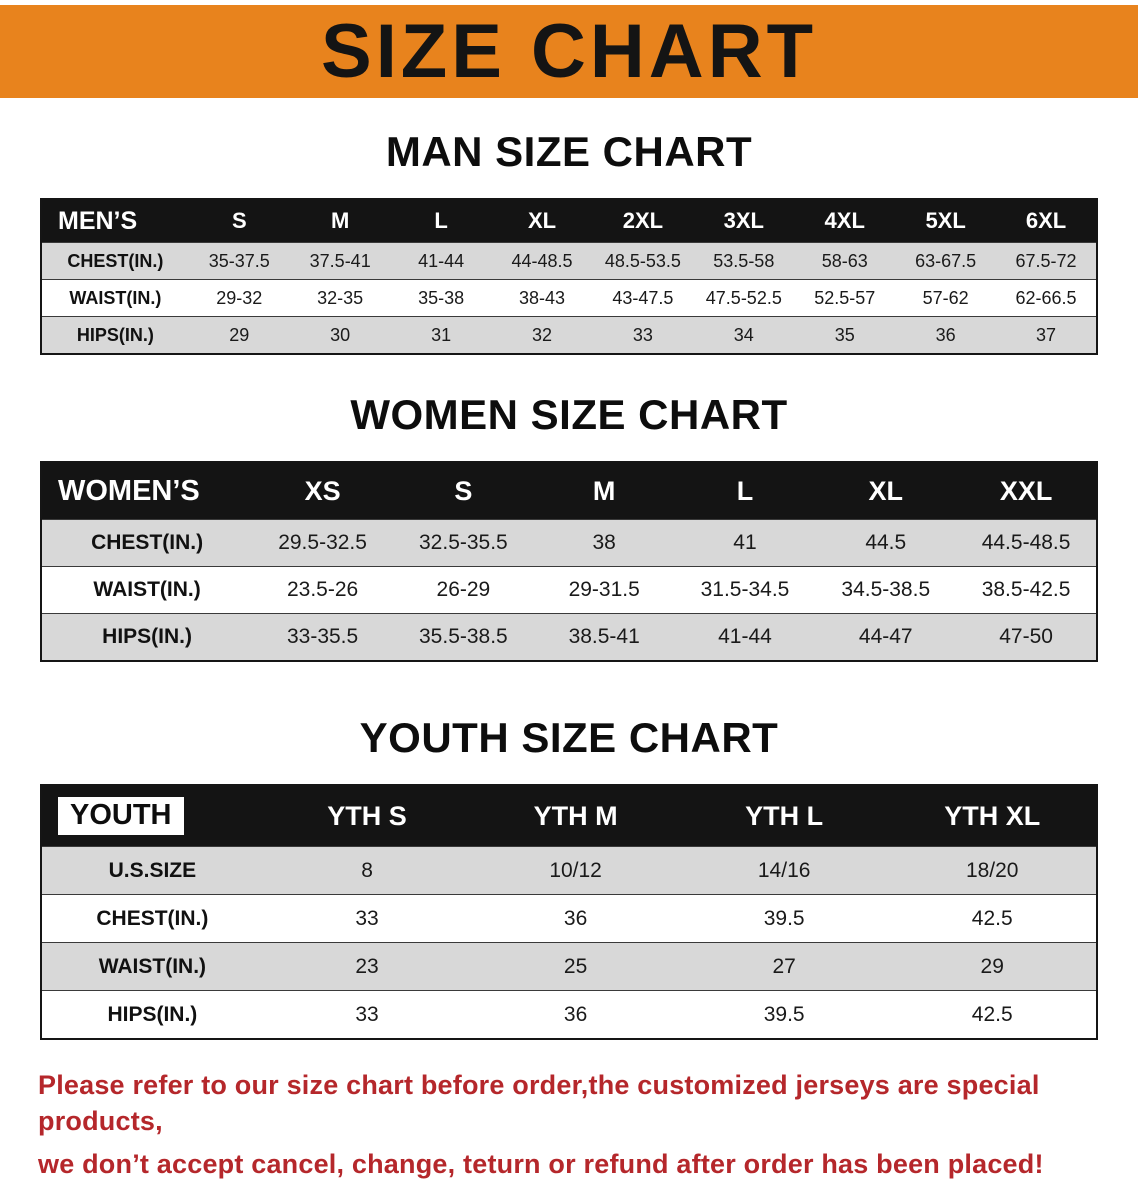 This screenshot has width=1138, height=1191. What do you see at coordinates (542, 297) in the screenshot?
I see `size-value: 38-43` at bounding box center [542, 297].